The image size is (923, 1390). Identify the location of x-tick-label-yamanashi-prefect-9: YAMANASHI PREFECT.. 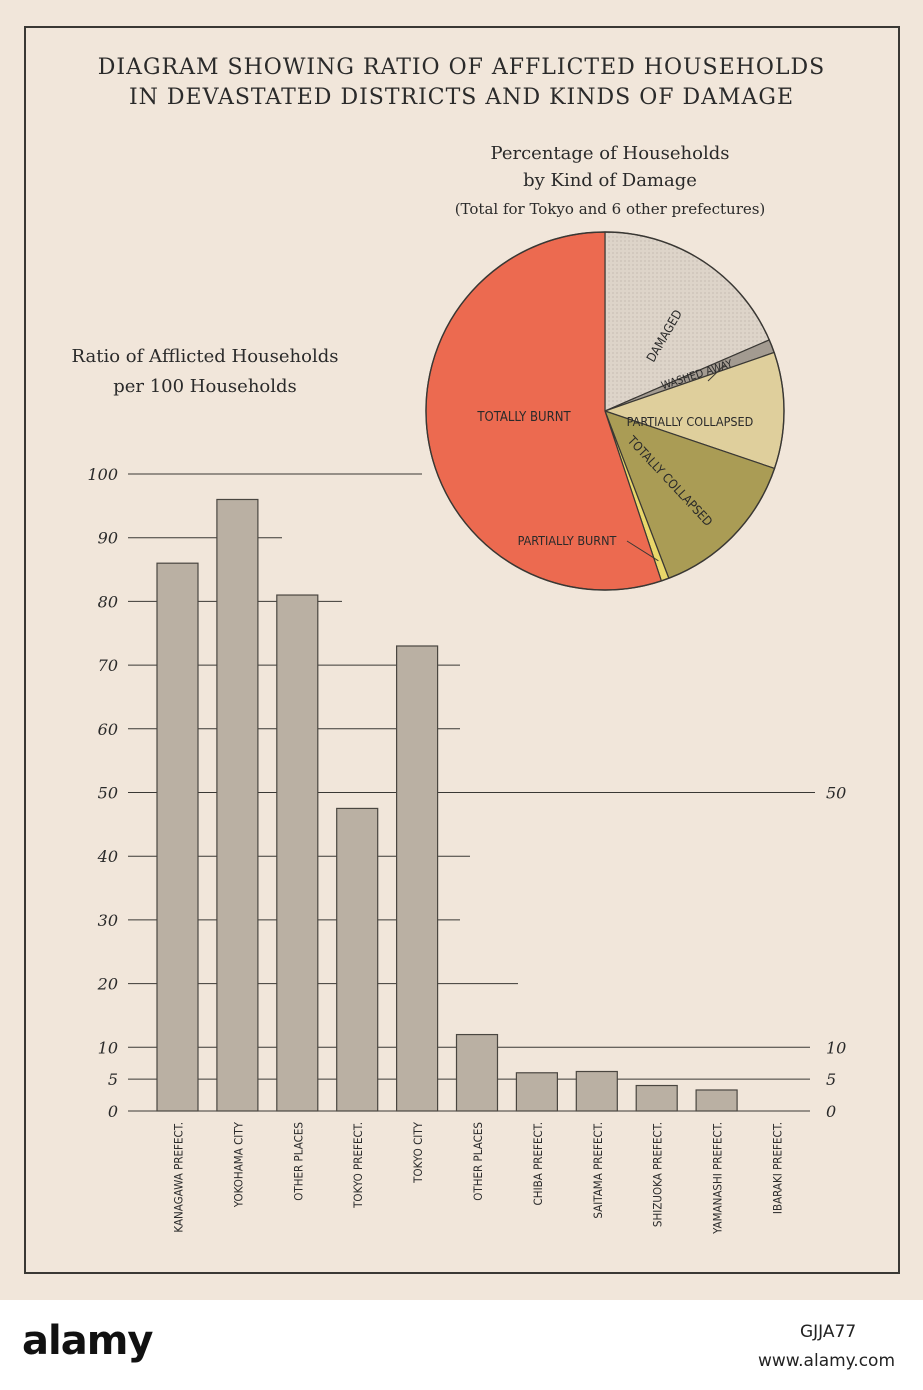
(718, 1178).